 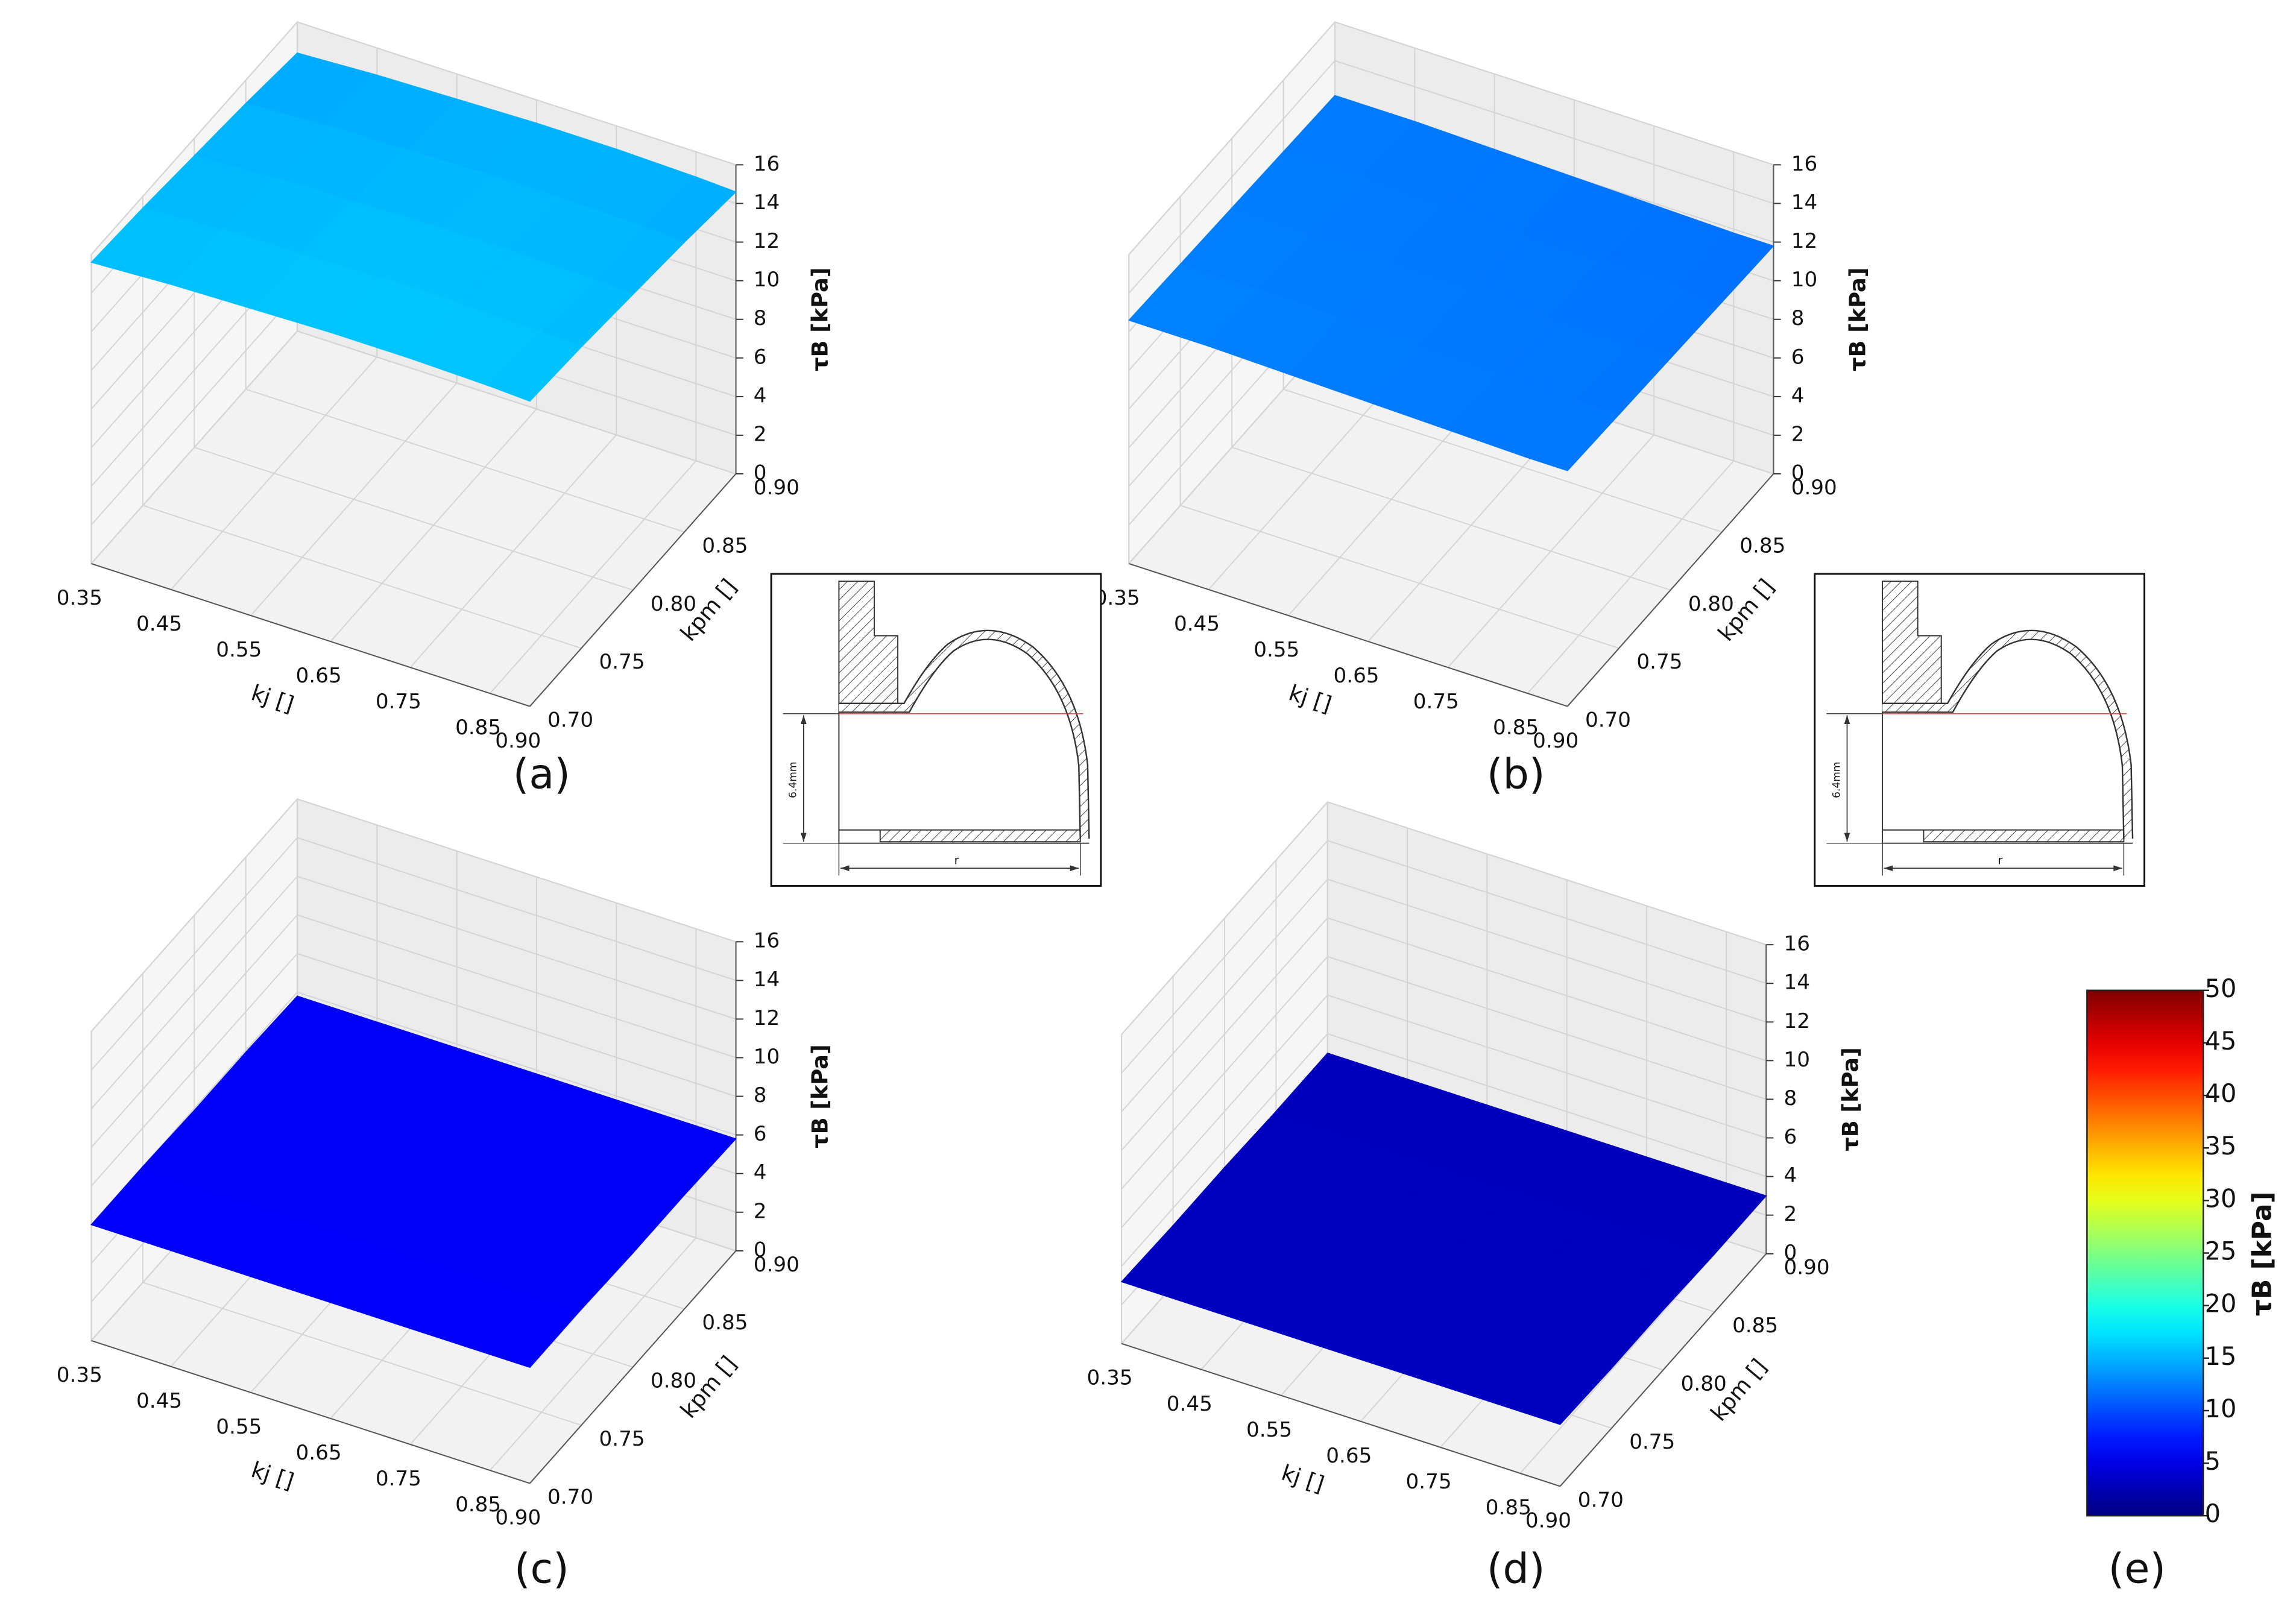 I want to click on colorbar-tick-label: 10, so click(x=2221, y=1409).